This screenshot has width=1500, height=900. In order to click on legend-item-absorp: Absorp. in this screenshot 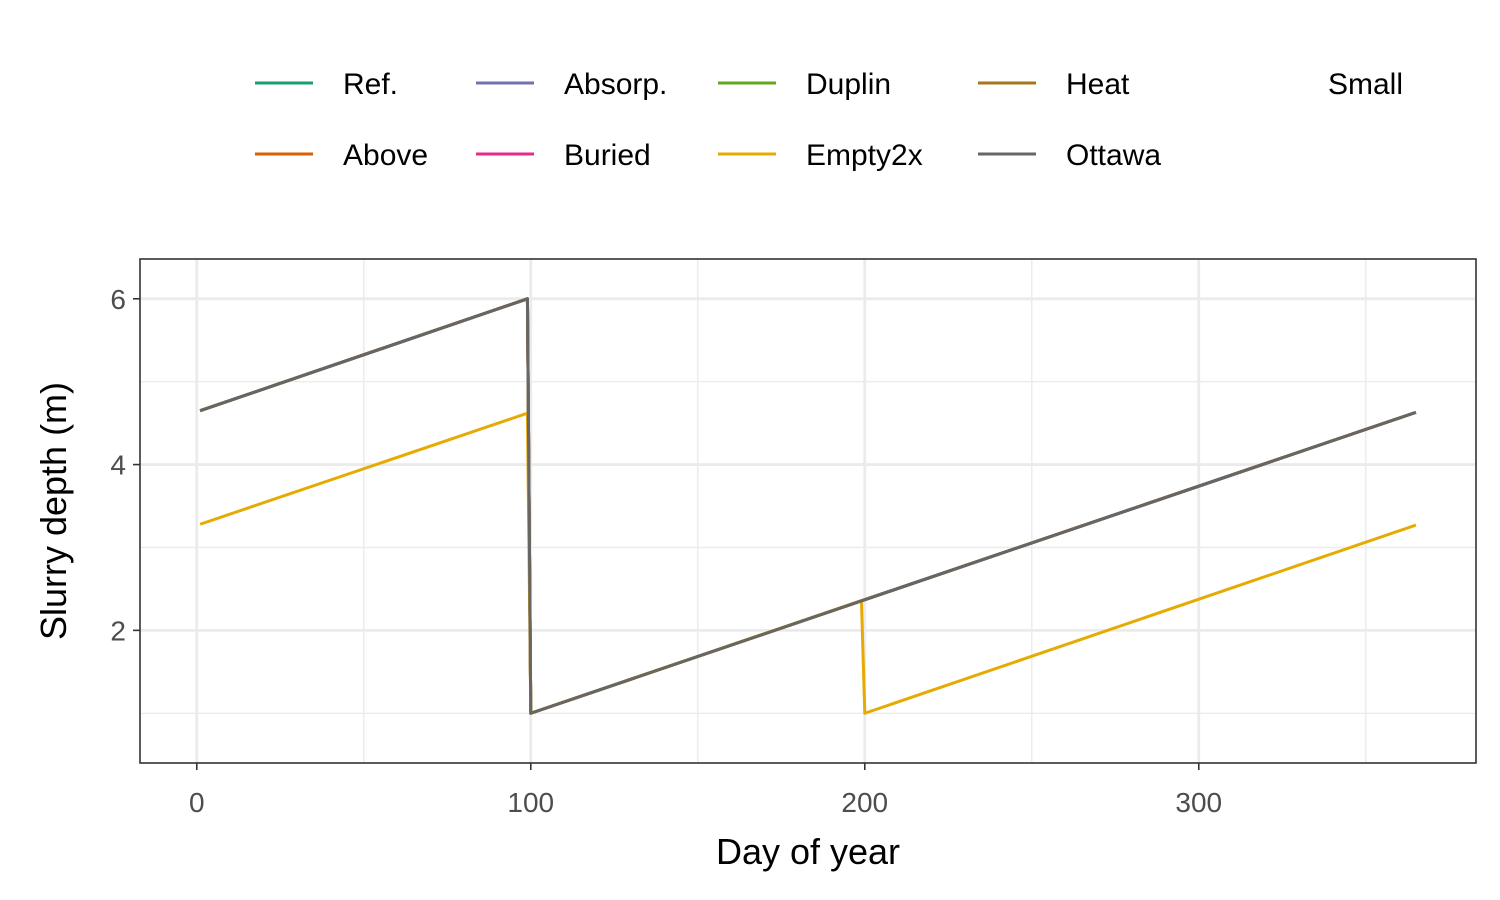, I will do `click(571, 84)`.